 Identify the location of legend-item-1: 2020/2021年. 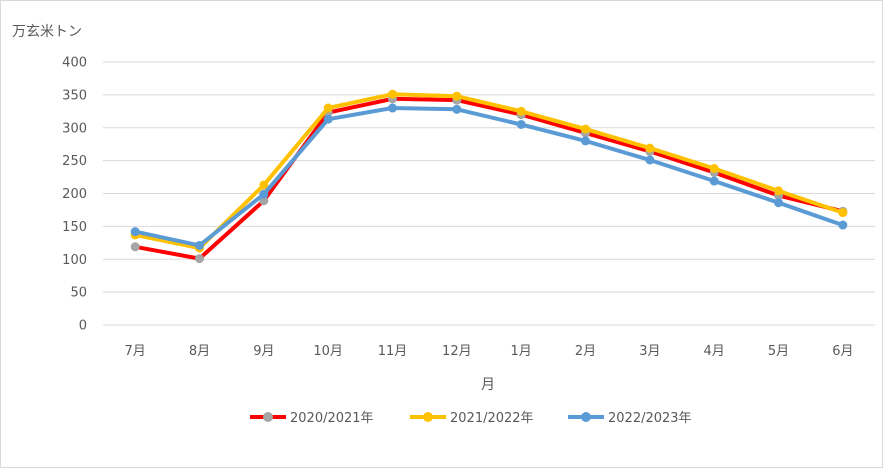
(312, 418).